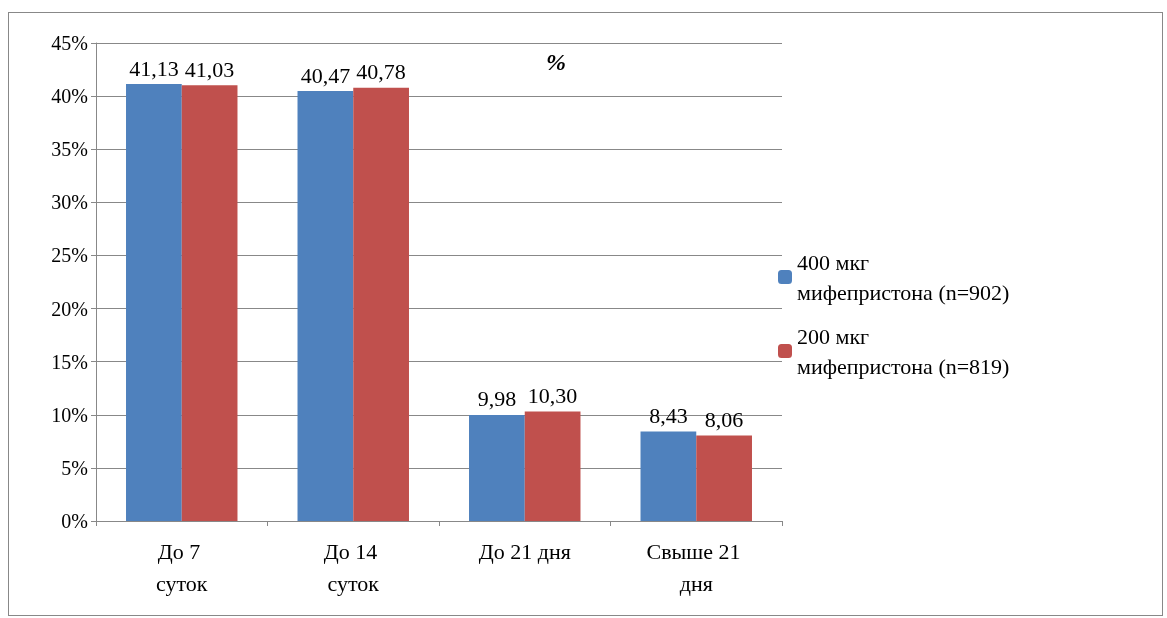 This screenshot has width=1167, height=618. I want to click on data-label: 8,06, so click(724, 419).